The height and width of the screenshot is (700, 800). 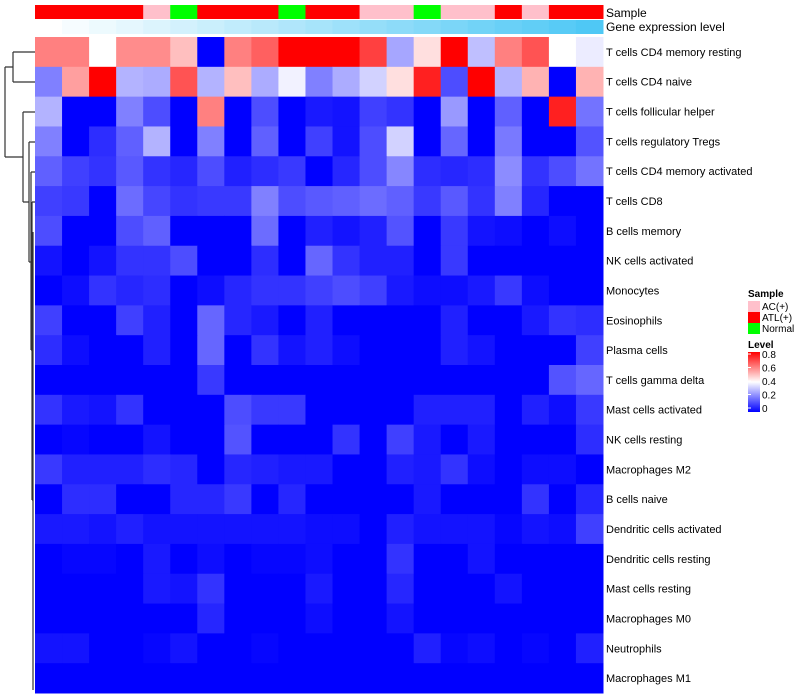 What do you see at coordinates (644, 441) in the screenshot?
I see `row-label: NK cells resting` at bounding box center [644, 441].